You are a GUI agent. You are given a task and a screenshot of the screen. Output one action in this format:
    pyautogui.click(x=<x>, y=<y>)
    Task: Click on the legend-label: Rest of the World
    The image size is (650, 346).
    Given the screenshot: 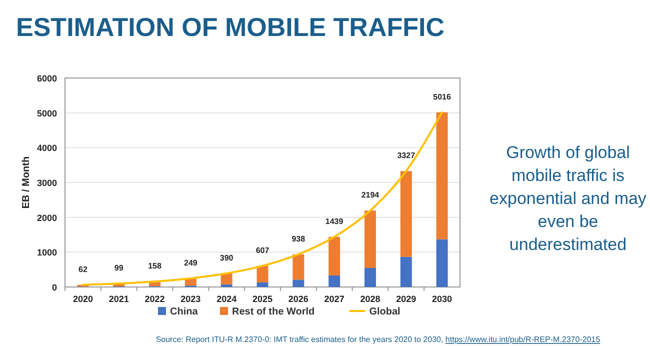 What is the action you would take?
    pyautogui.click(x=273, y=312)
    